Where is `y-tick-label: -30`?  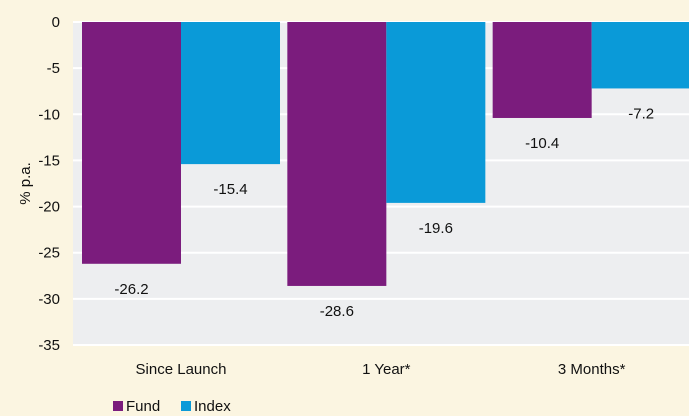 y-tick-label: -30 is located at coordinates (49, 299).